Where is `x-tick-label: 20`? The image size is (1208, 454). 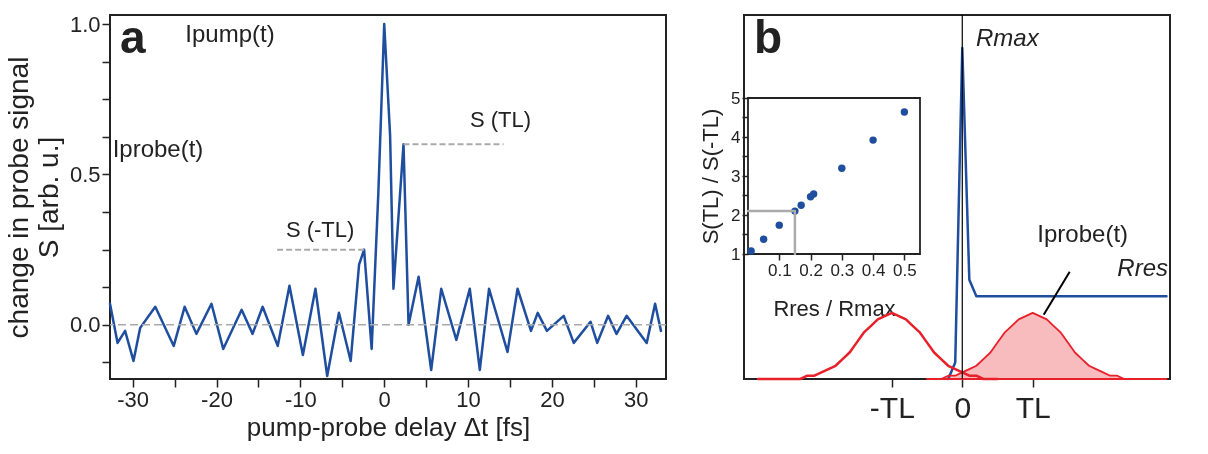
x-tick-label: 20 is located at coordinates (552, 399).